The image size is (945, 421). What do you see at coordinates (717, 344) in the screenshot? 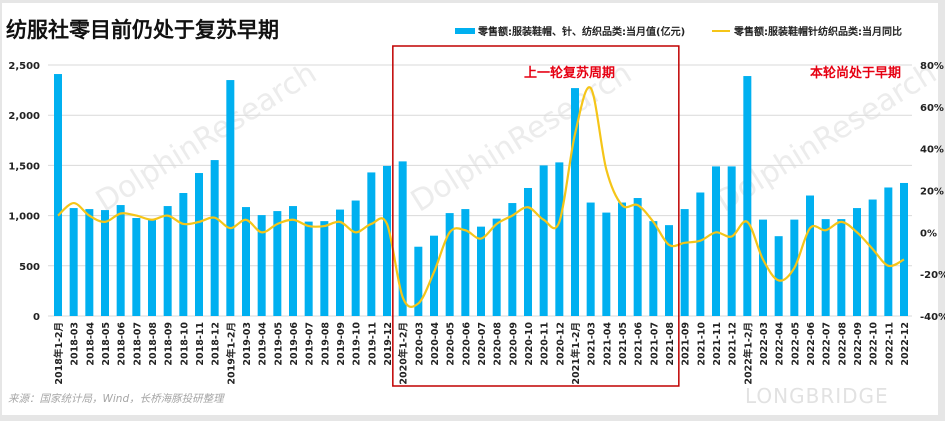
I see `x-axis-tick-label: 2021-11` at bounding box center [717, 344].